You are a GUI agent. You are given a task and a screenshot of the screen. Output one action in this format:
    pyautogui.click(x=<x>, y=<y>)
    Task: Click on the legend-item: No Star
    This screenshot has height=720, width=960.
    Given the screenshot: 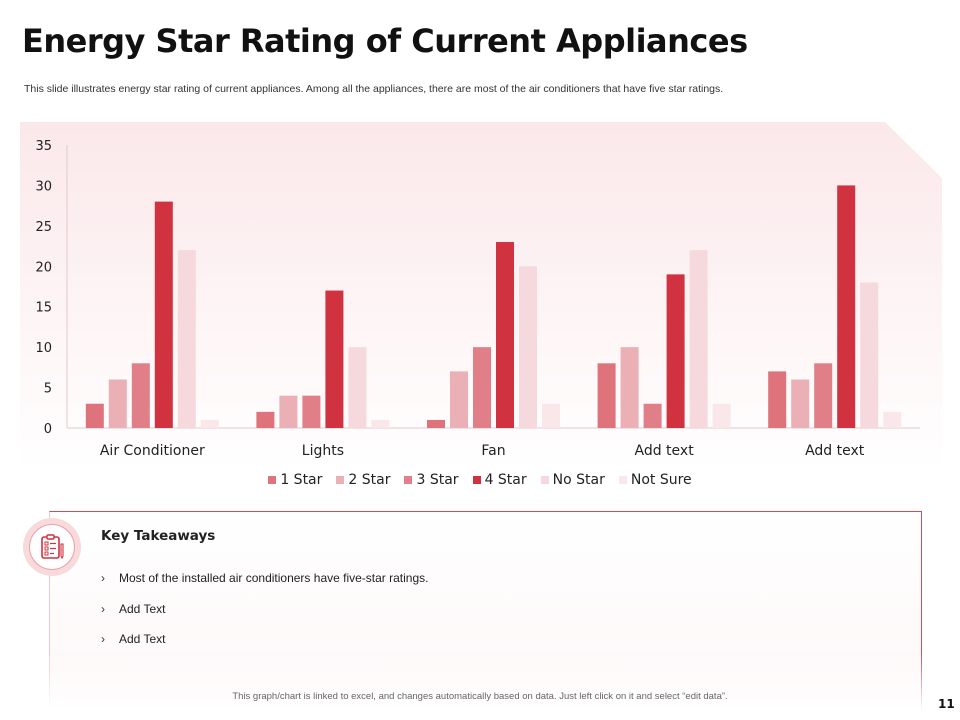 What is the action you would take?
    pyautogui.click(x=572, y=480)
    